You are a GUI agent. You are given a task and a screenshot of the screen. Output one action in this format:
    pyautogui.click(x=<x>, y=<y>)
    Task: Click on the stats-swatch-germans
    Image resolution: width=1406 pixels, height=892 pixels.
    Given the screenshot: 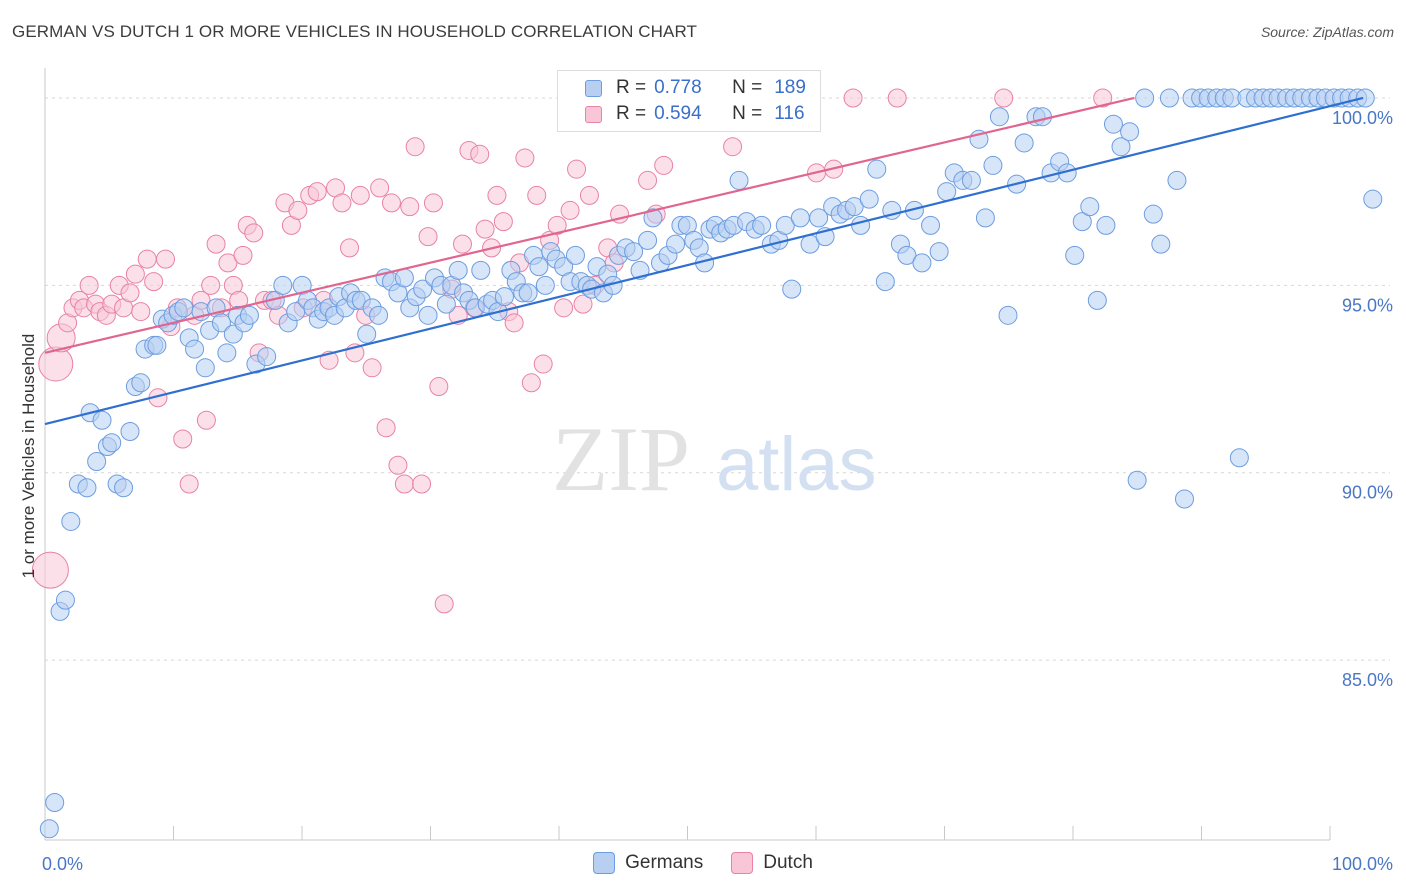 What is the action you would take?
    pyautogui.click(x=593, y=88)
    